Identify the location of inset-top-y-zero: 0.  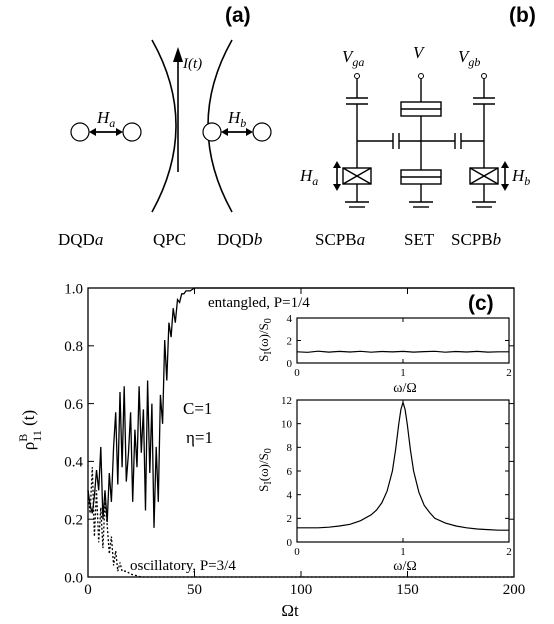
(268, 320).